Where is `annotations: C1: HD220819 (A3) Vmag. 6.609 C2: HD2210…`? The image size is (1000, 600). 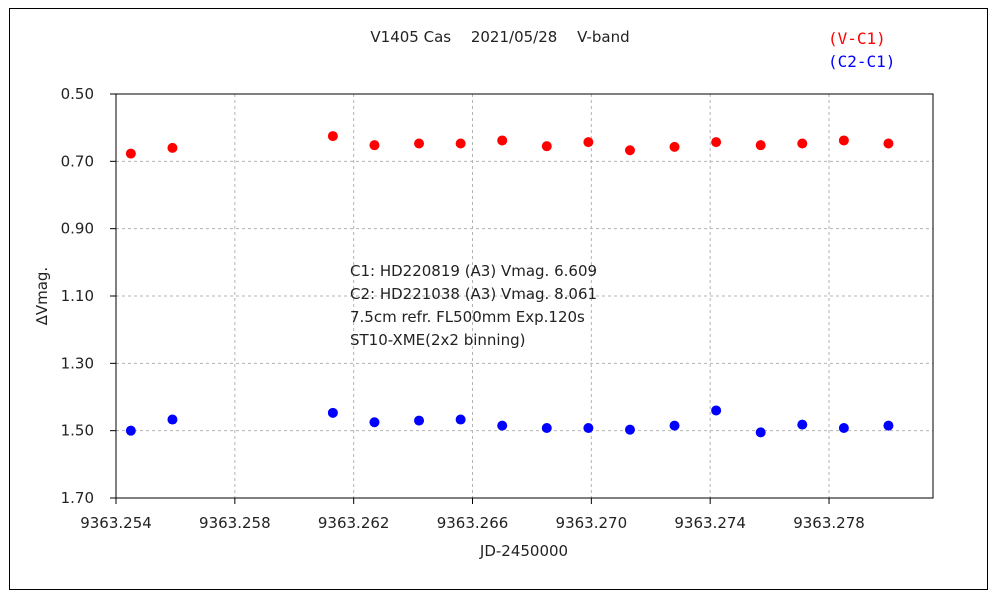
annotations: C1: HD220819 (A3) Vmag. 6.609 C2: HD2210… is located at coordinates (473, 305).